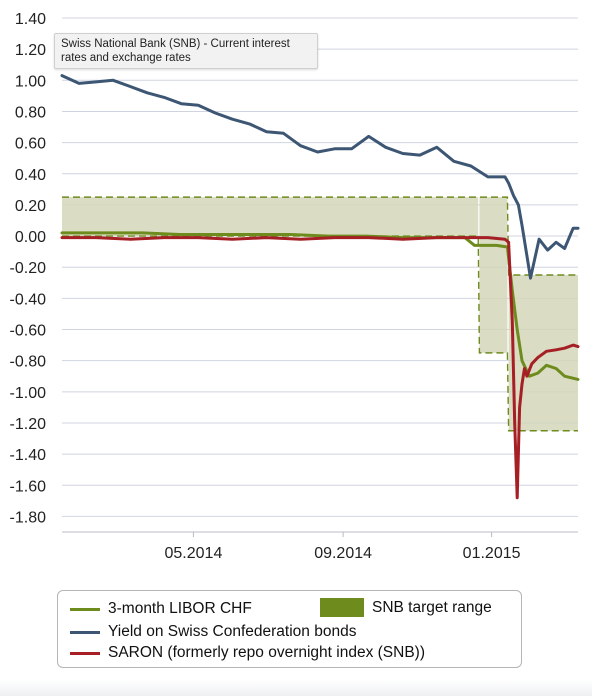  Describe the element at coordinates (28, 486) in the screenshot. I see `y-tick-label: -1.60` at that location.